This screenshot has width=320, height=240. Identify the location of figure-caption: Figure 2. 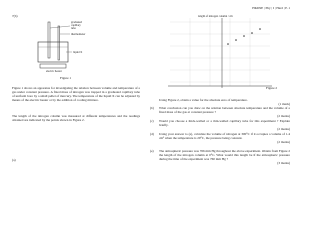
(272, 88).